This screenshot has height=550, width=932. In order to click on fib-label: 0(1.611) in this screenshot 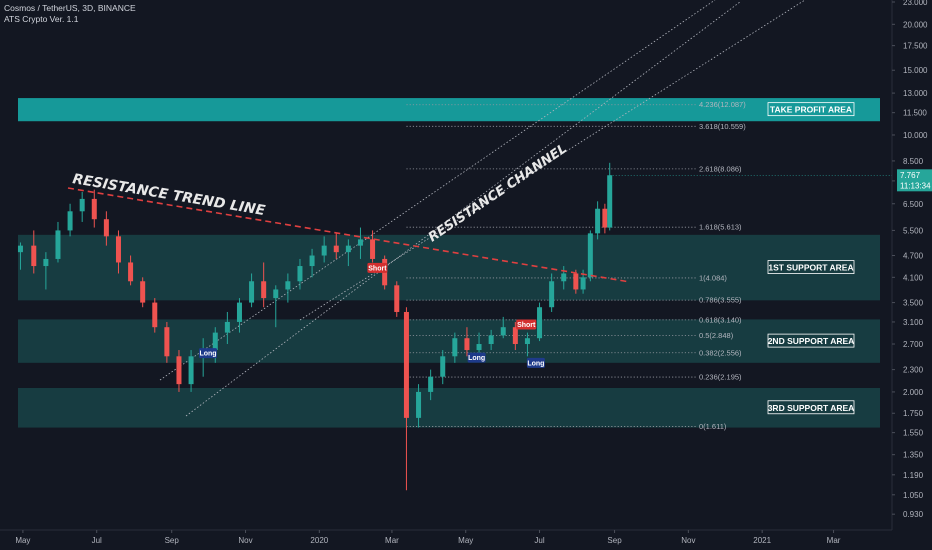, I will do `click(713, 426)`.